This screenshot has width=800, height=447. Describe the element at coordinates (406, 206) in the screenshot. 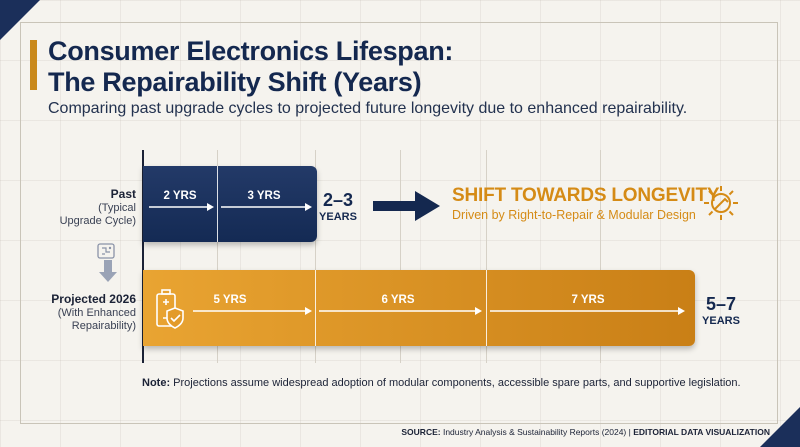

I see `right-arrow-icon` at that location.